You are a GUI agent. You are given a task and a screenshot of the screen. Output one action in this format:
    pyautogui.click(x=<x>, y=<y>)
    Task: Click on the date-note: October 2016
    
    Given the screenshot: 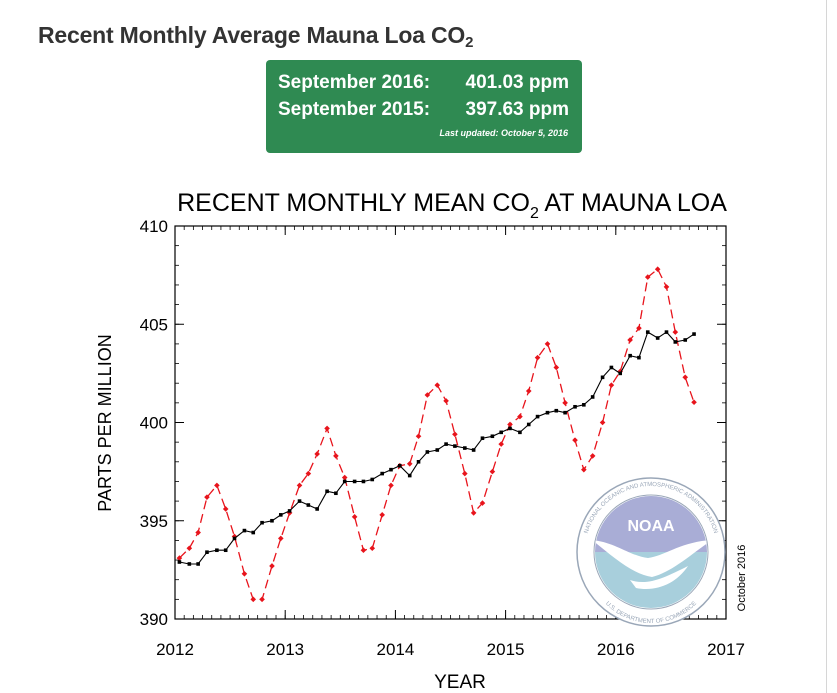 What is the action you would take?
    pyautogui.click(x=742, y=578)
    